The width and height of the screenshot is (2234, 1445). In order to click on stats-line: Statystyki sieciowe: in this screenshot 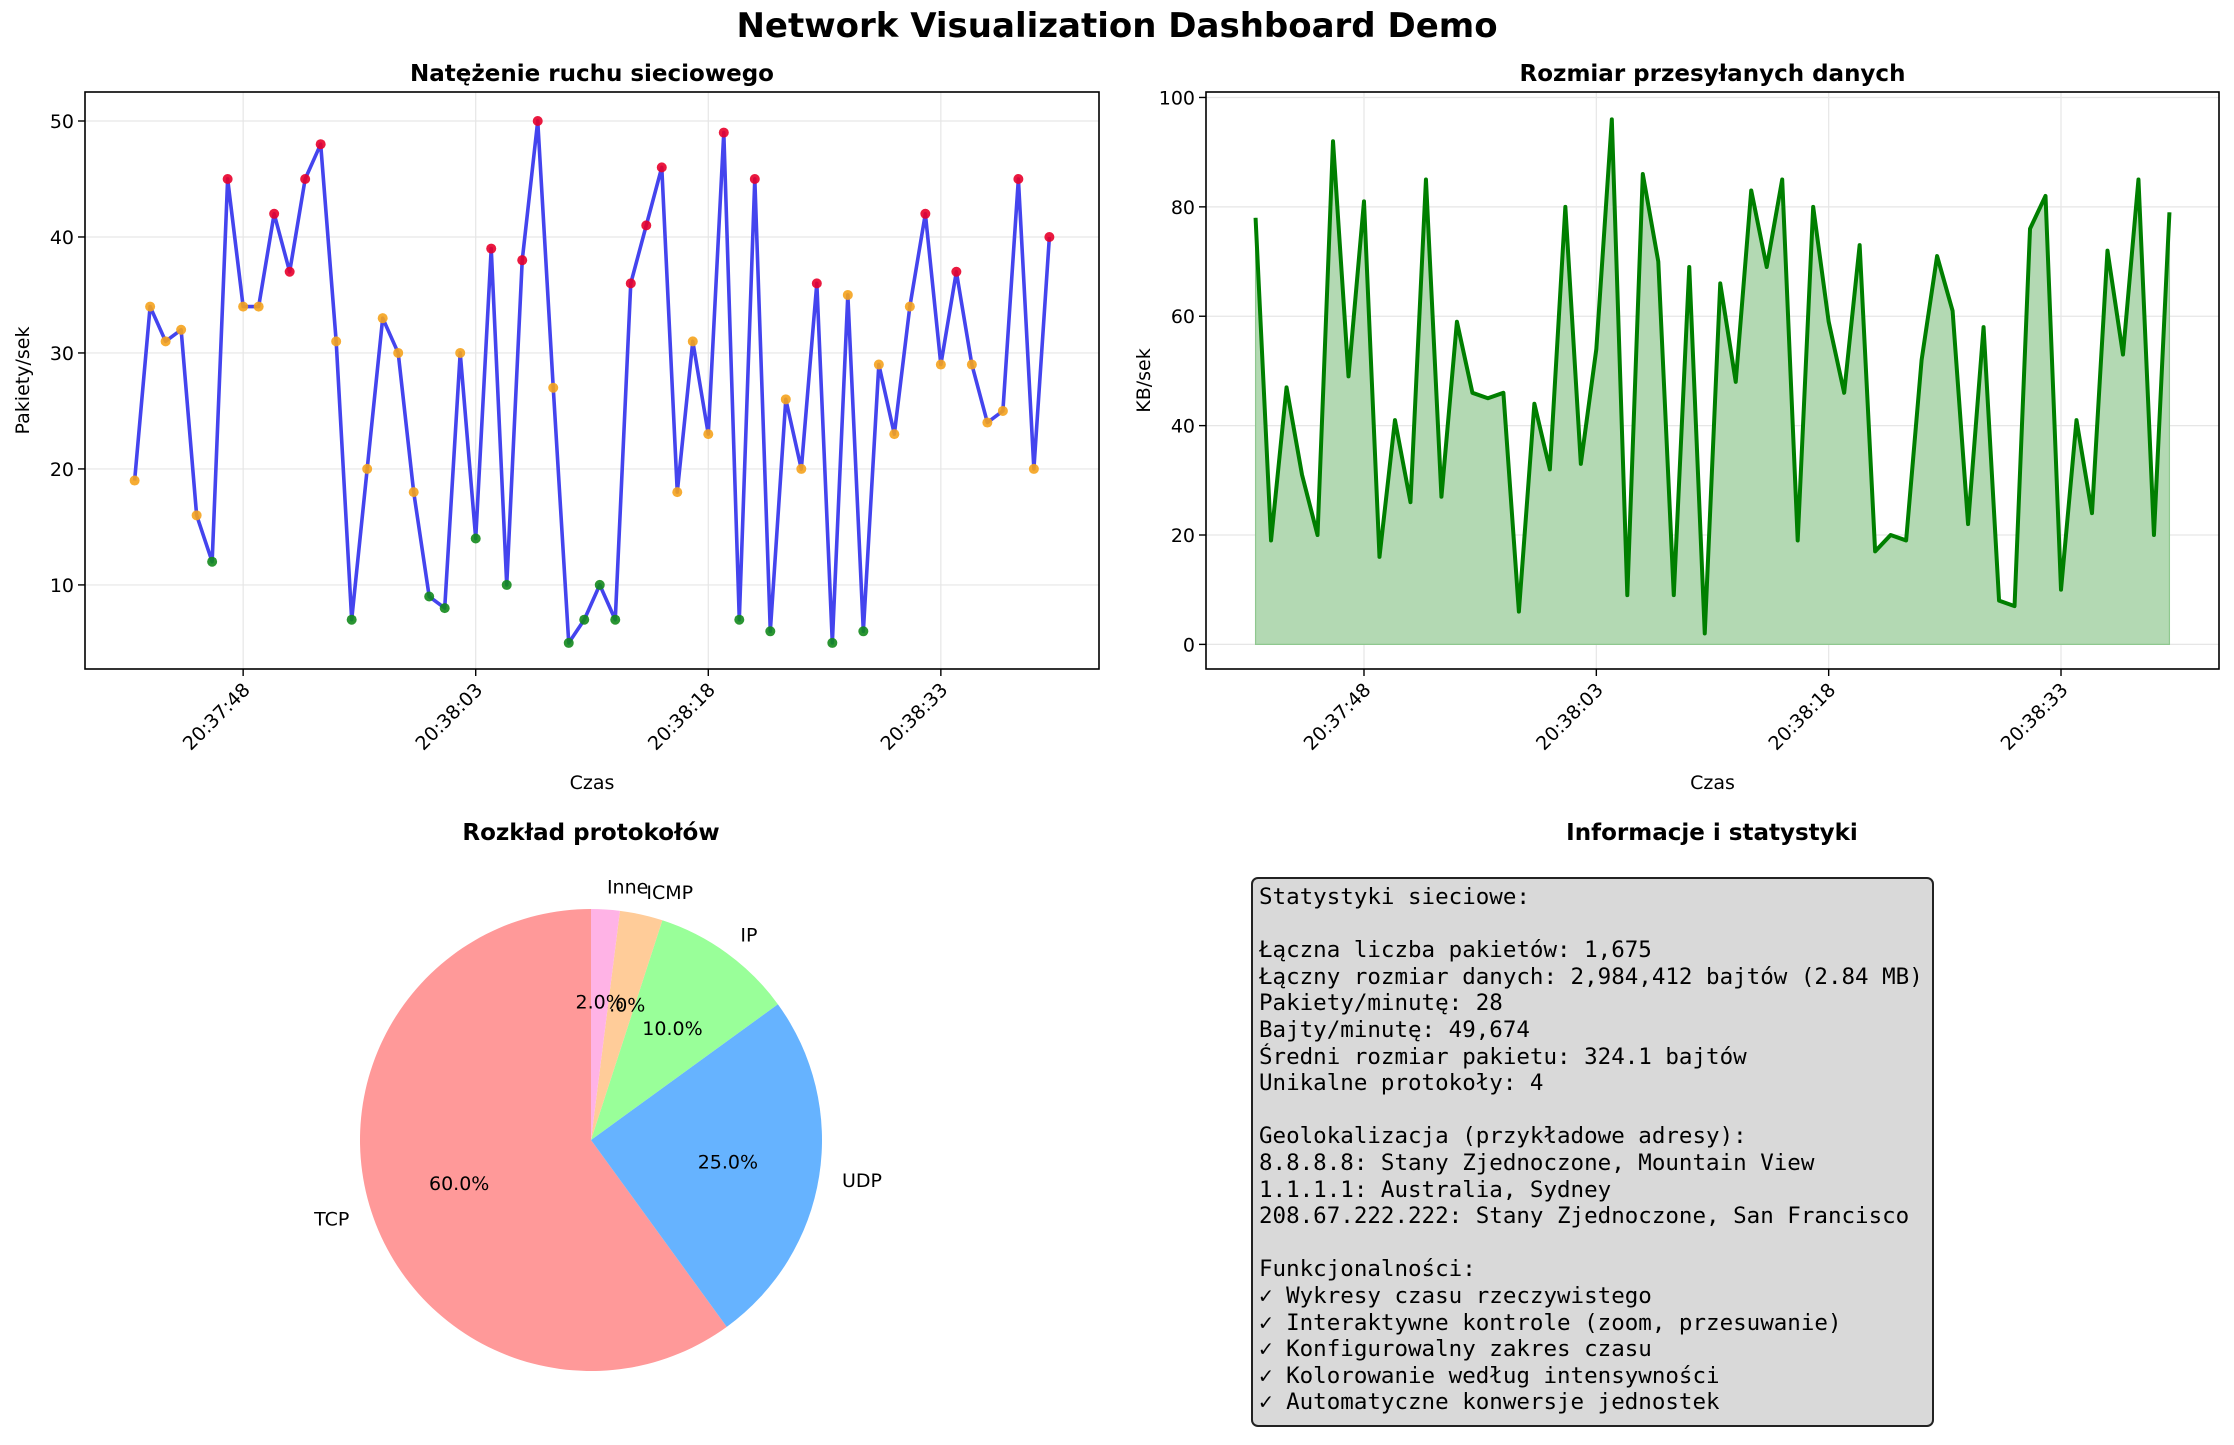, I will do `click(1394, 897)`.